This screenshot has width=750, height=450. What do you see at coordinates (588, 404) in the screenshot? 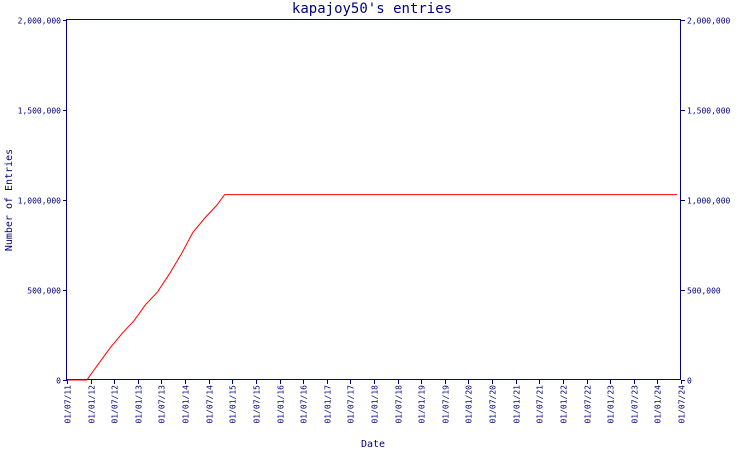
I see `x-tick-label: 01/07/22` at bounding box center [588, 404].